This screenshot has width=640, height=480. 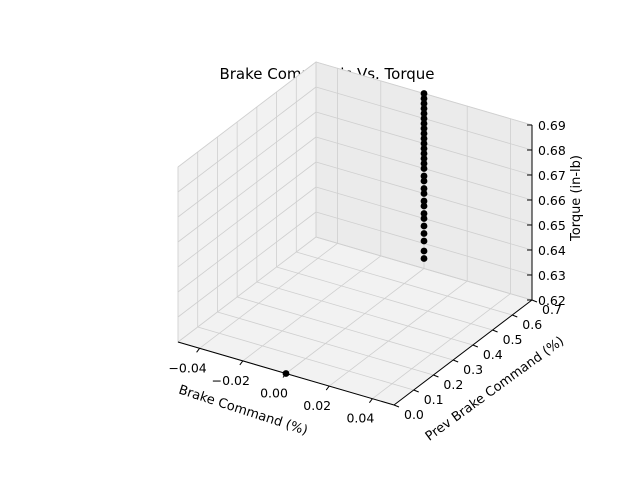 I want to click on x-tick-label: −0.04, so click(x=187, y=367).